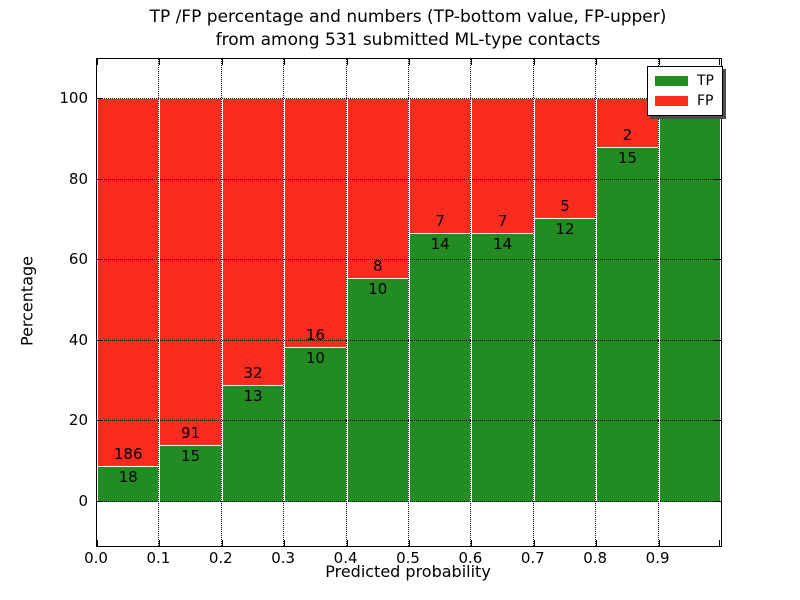  I want to click on y-axis-label: Percentage, so click(27, 301).